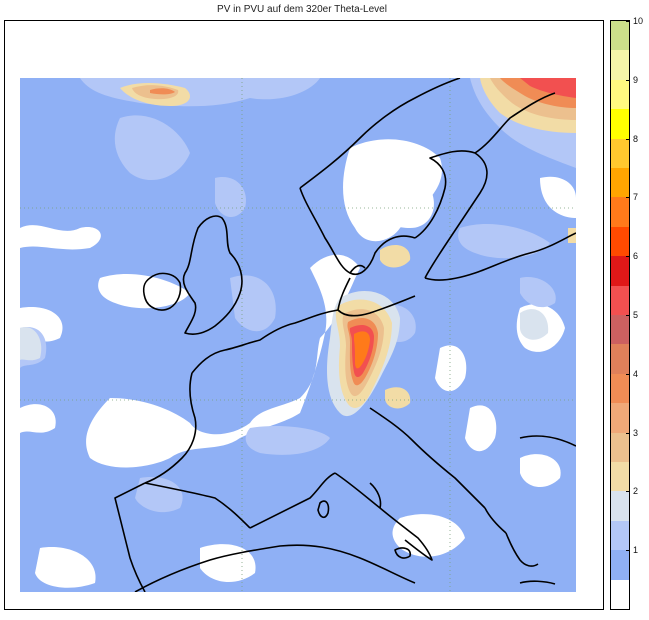 Image resolution: width=649 pixels, height=620 pixels. I want to click on map-title: PV in PVU auf dem 320er Theta-Level, so click(302, 9).